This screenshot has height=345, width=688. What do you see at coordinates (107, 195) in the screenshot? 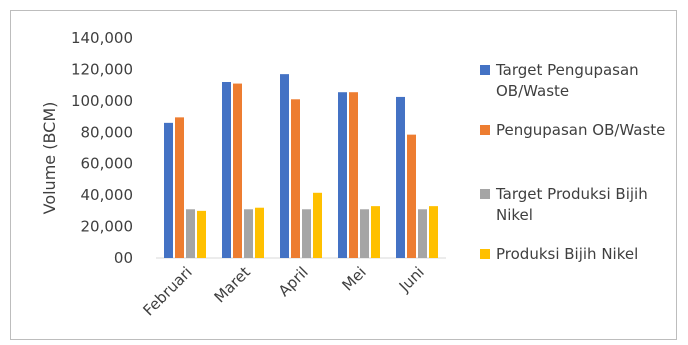
I see `y-tick-label: 40,000` at bounding box center [107, 195].